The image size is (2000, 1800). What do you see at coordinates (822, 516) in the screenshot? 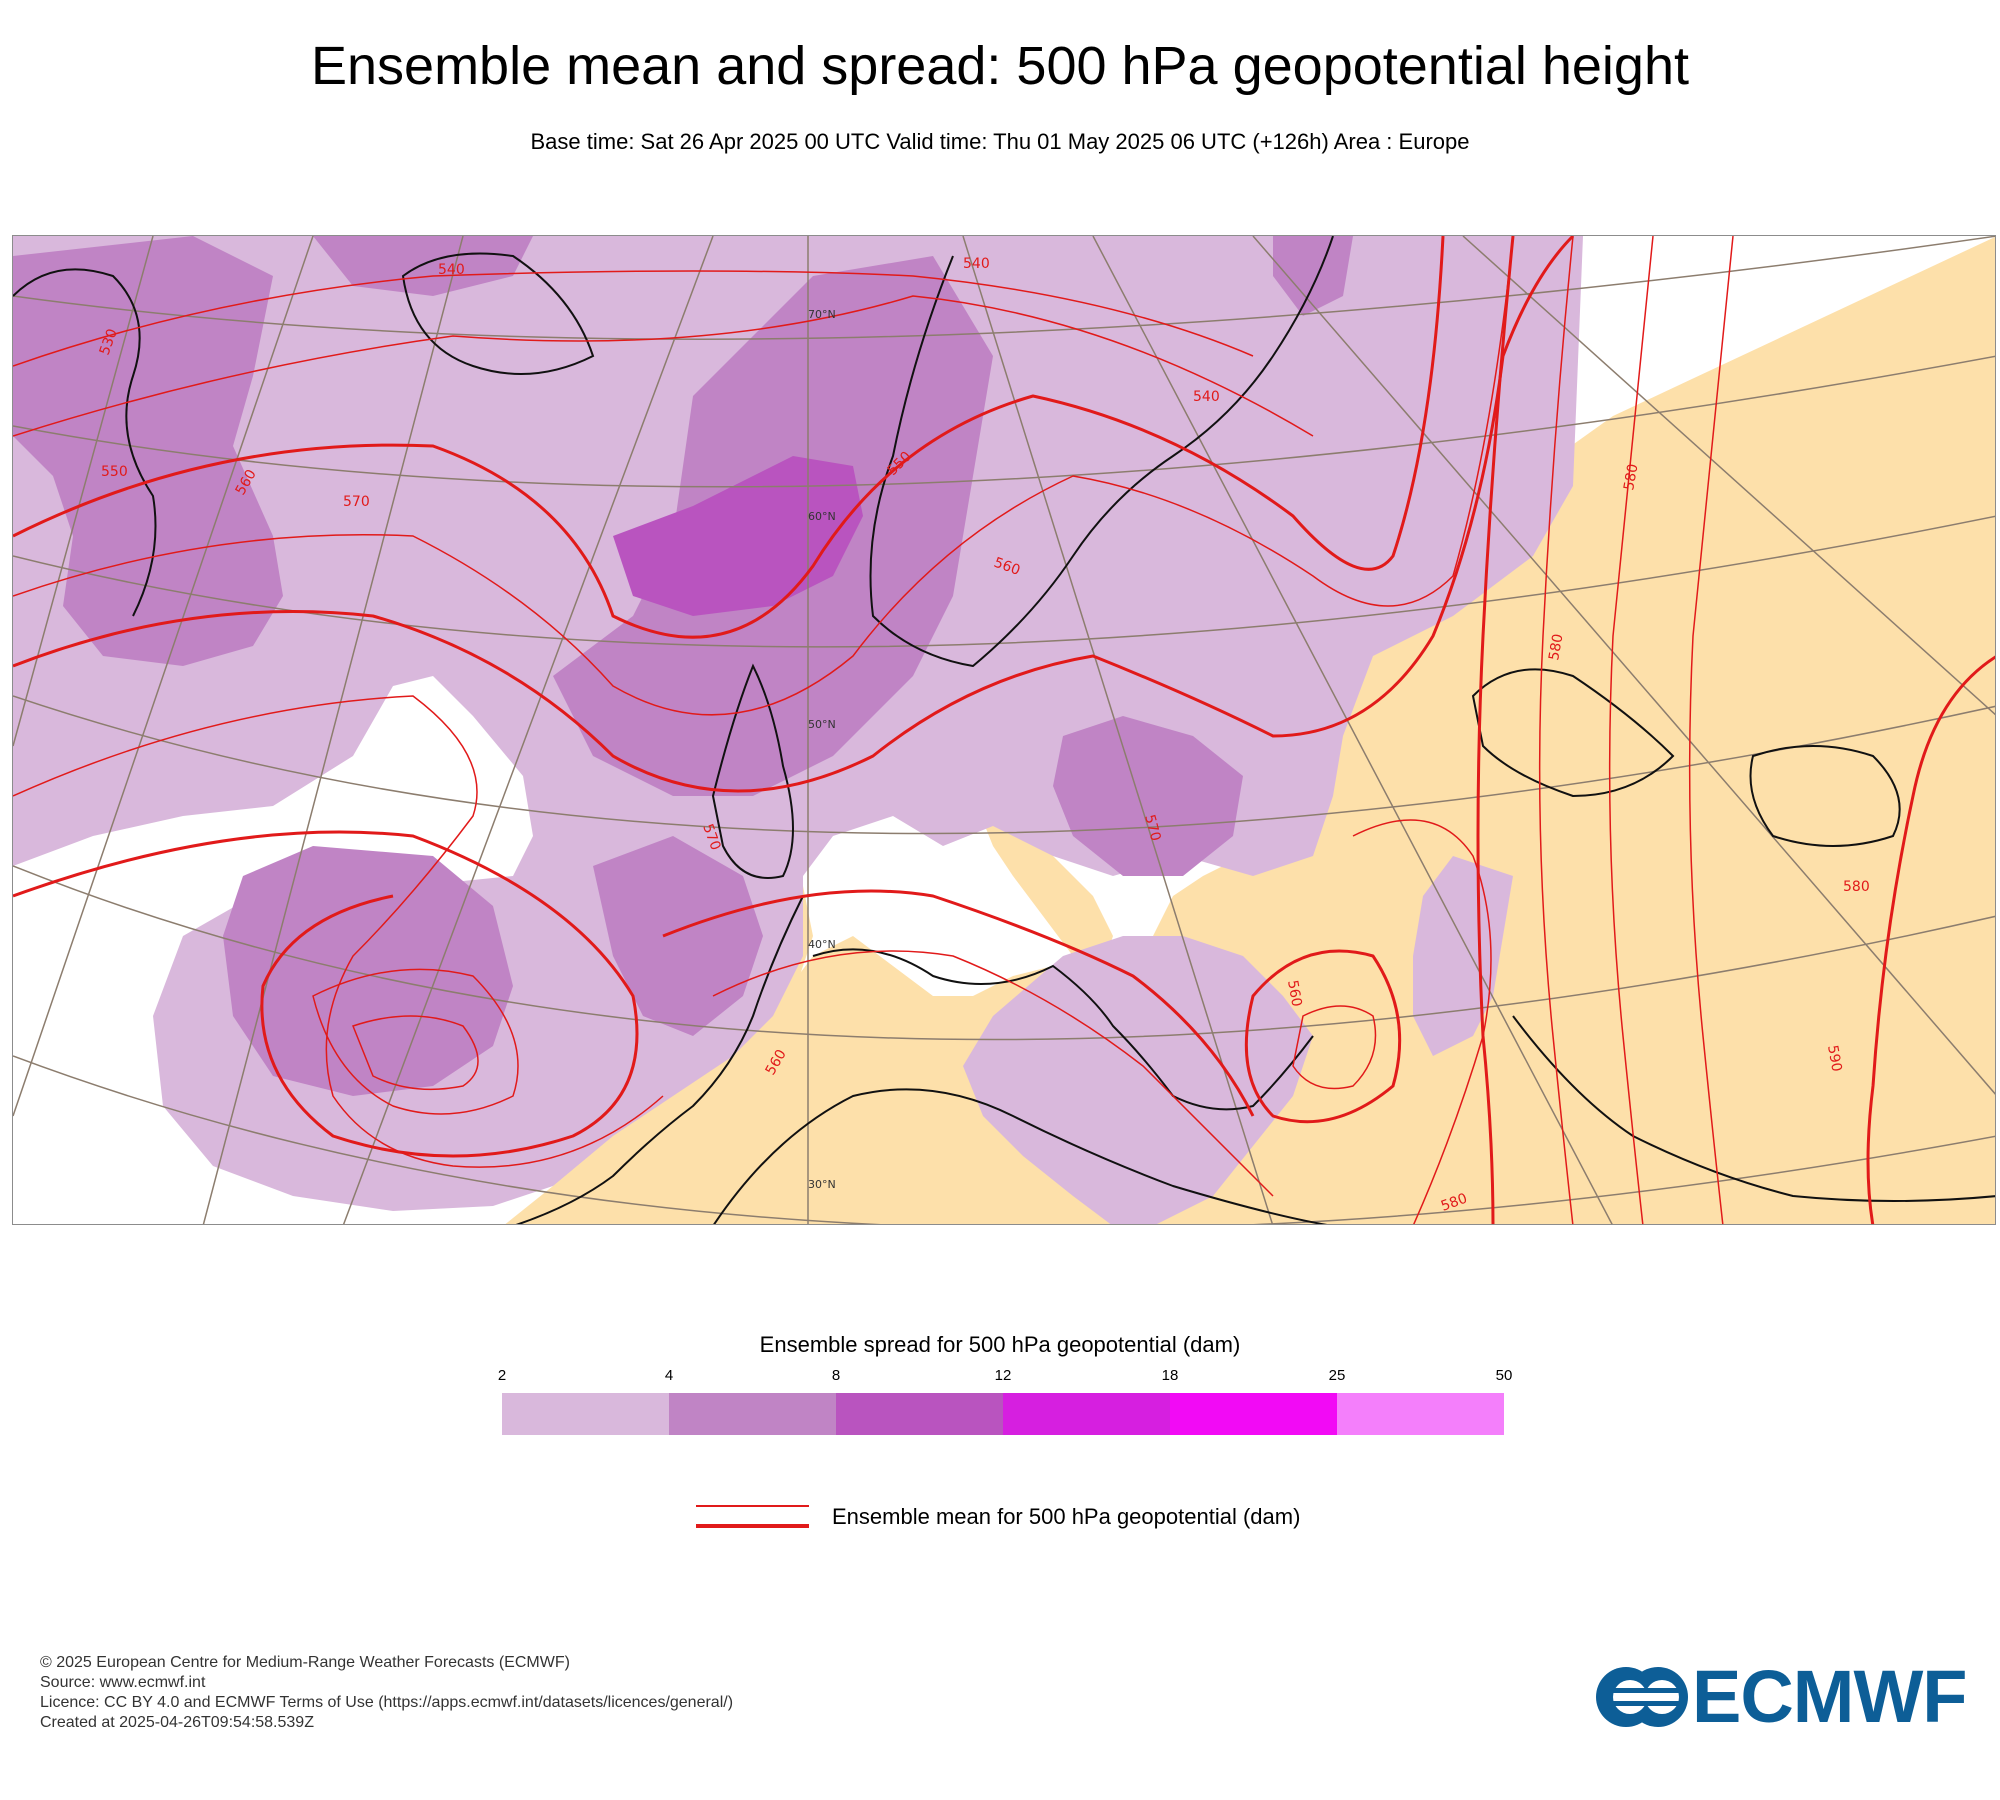
I see `lat-label-60: 60°N` at bounding box center [822, 516].